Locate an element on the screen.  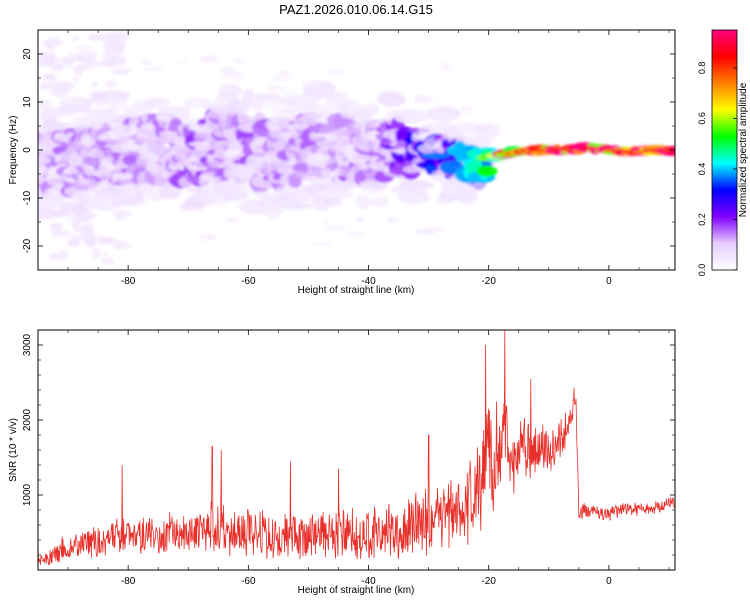
y-tick-label: -10 is located at coordinates (27, 197).